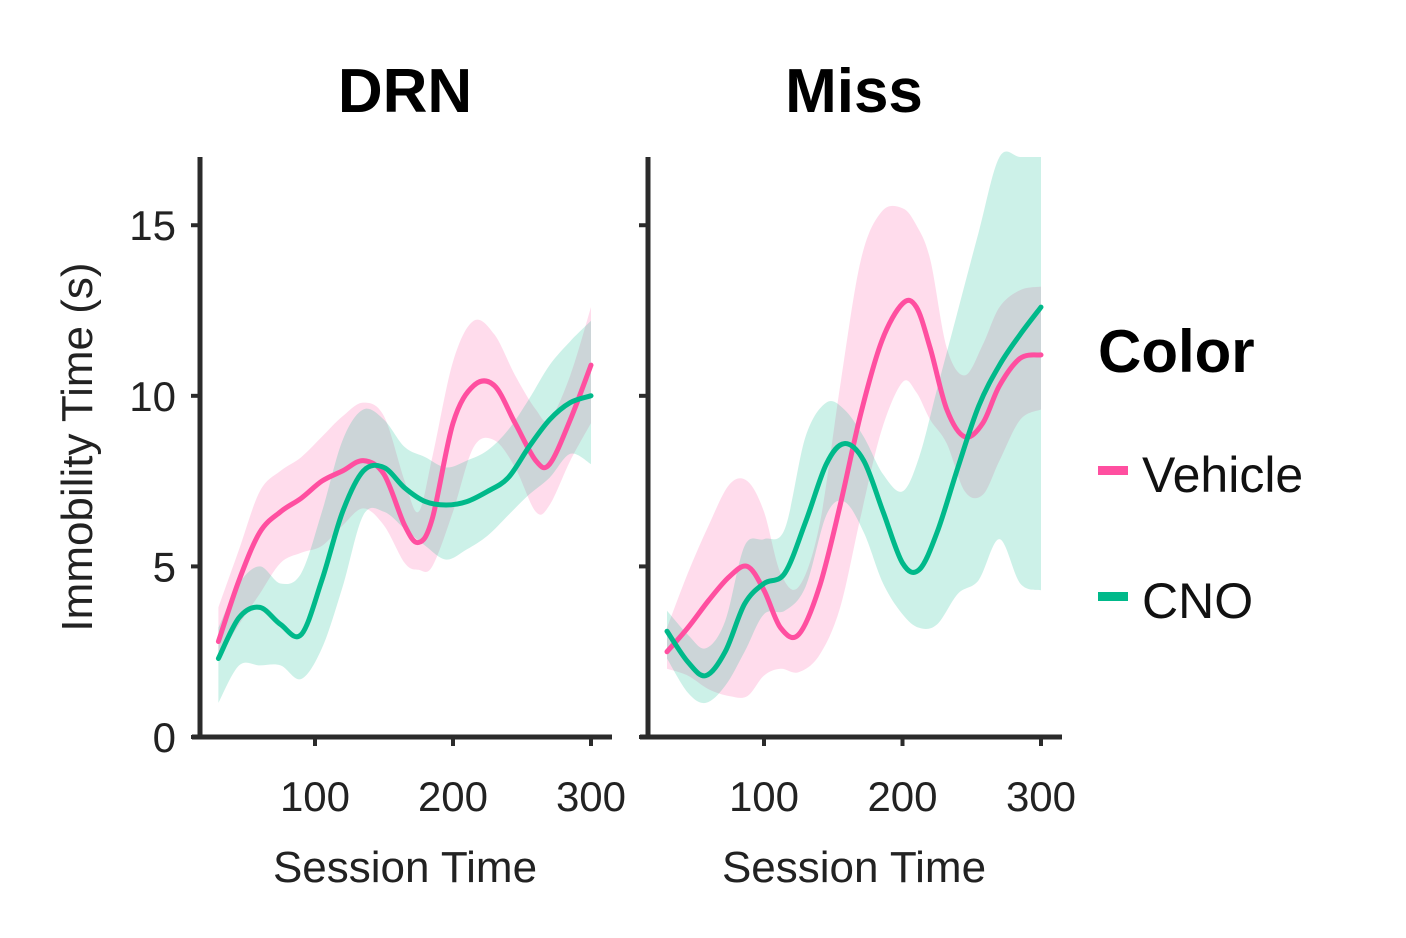  I want to click on confidence-bands-drn, so click(404, 505).